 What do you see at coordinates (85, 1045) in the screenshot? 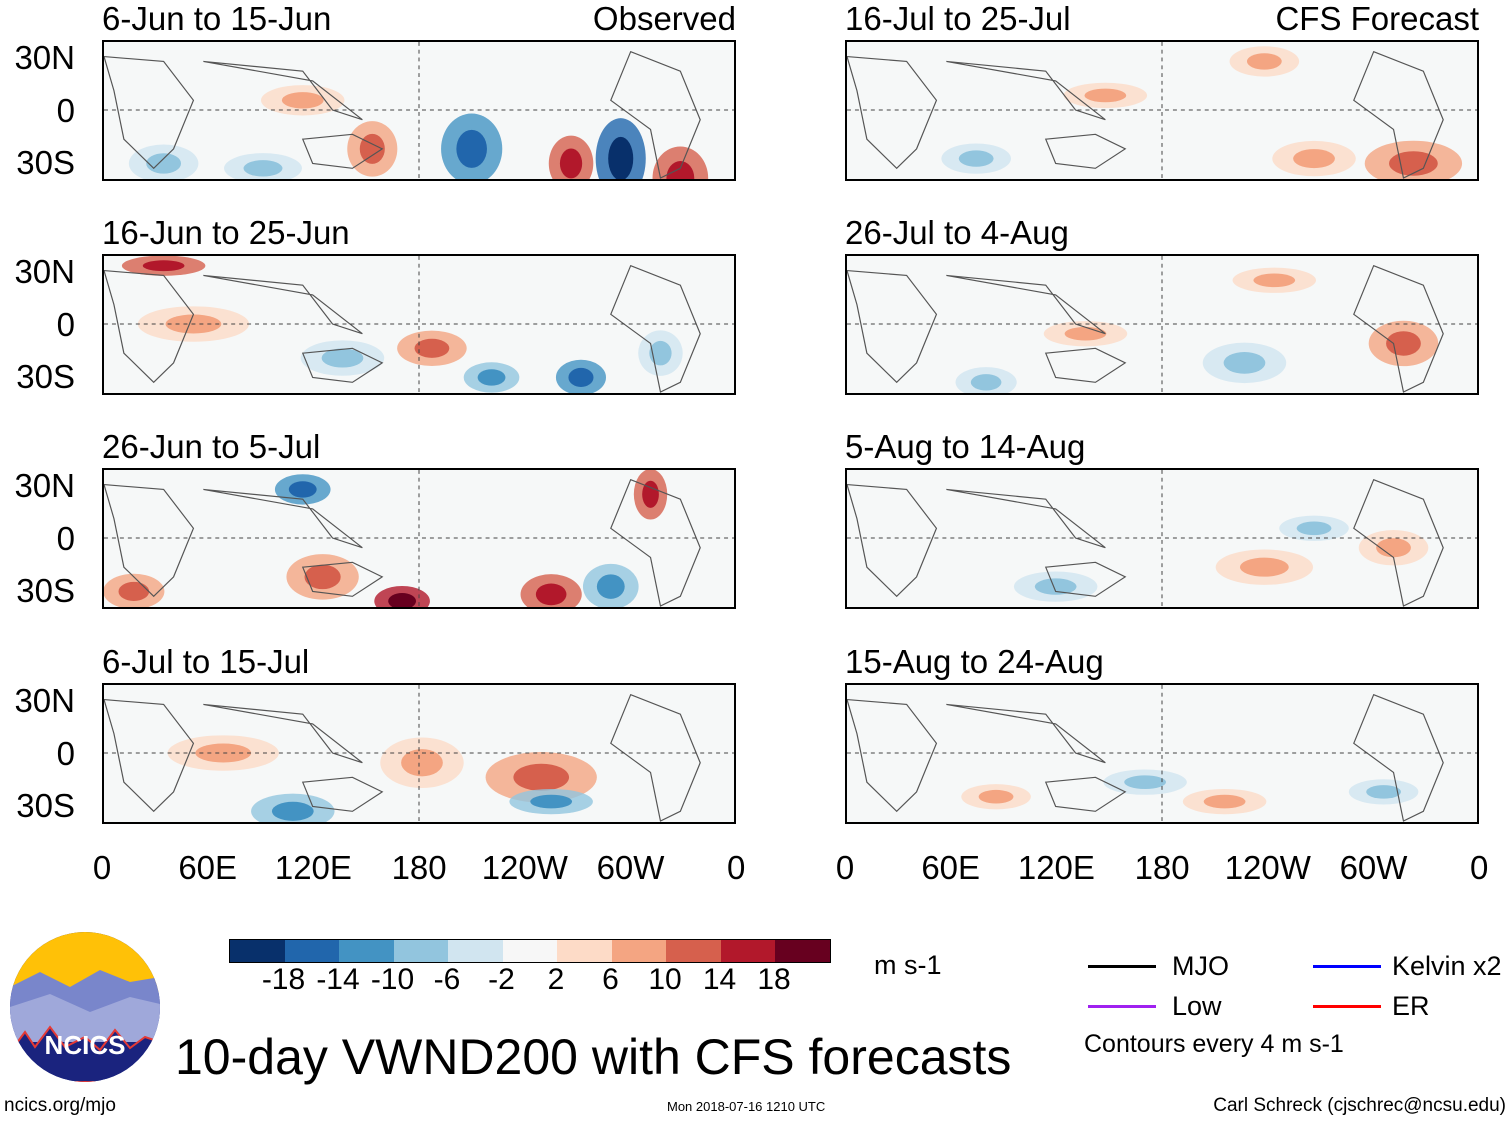
I see `svg-text: NCICS` at bounding box center [85, 1045].